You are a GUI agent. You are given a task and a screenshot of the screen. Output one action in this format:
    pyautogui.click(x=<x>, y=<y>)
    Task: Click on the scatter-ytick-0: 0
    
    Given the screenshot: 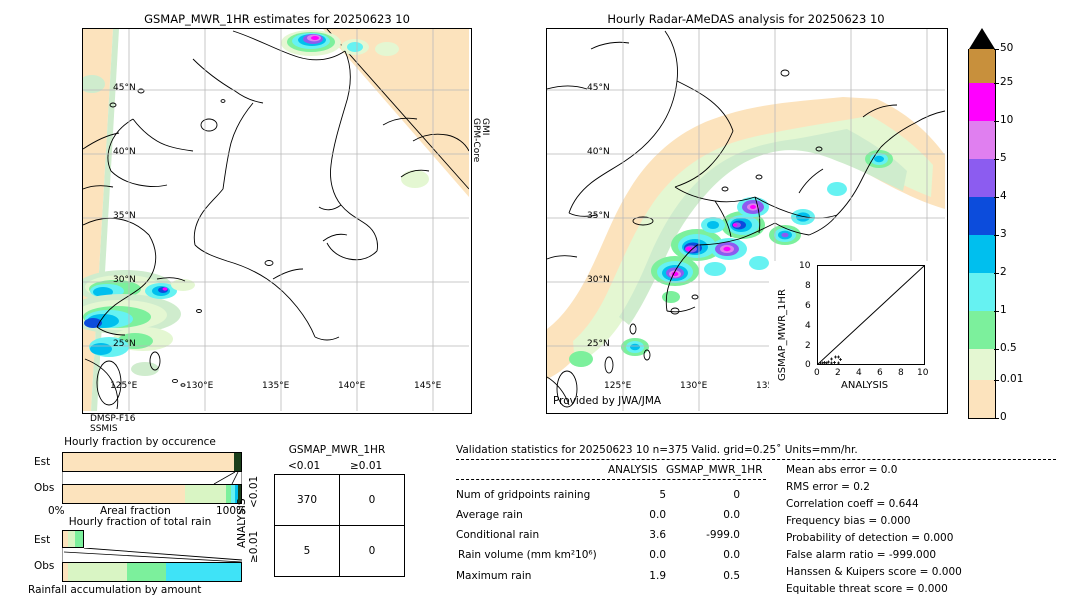 What is the action you would take?
    pyautogui.click(x=808, y=365)
    